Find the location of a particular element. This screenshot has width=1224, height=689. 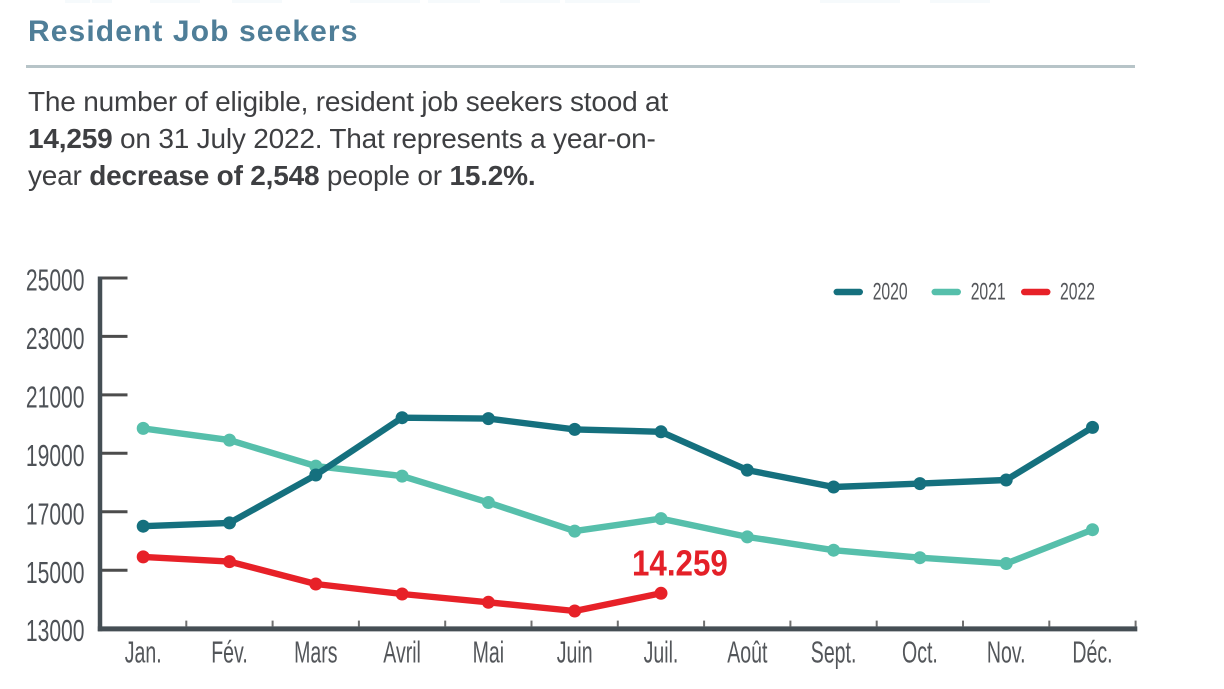

svg-text: 21000 is located at coordinates (55, 396).